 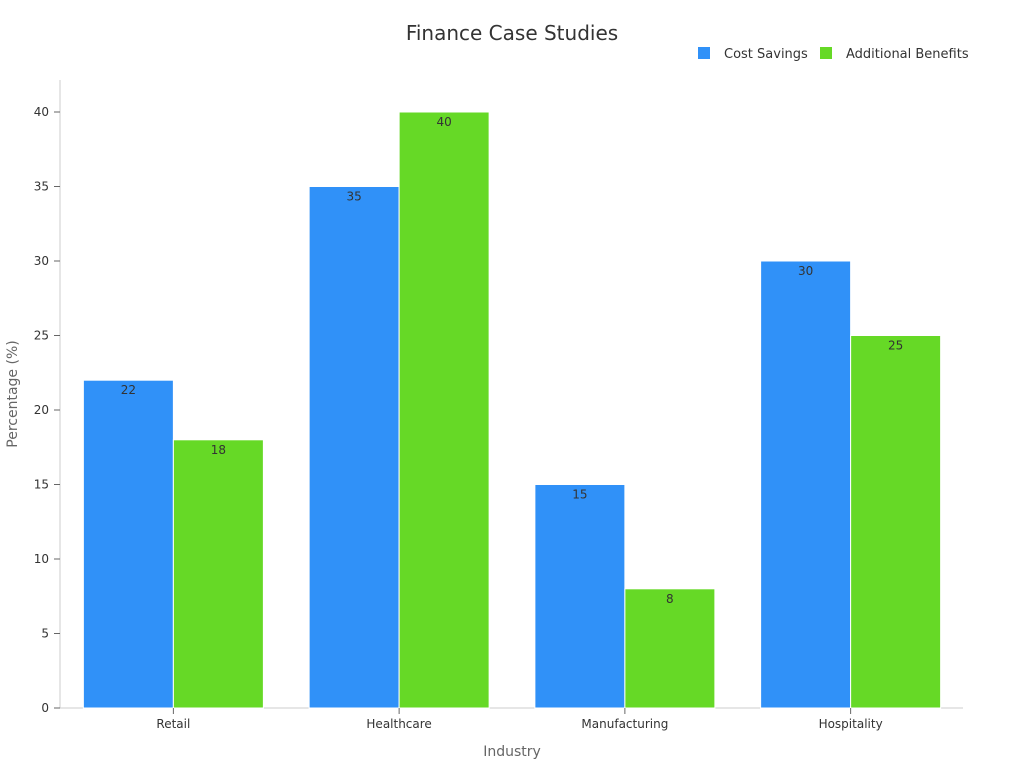 I want to click on legend-swatch-additional-benefits, so click(x=826, y=53).